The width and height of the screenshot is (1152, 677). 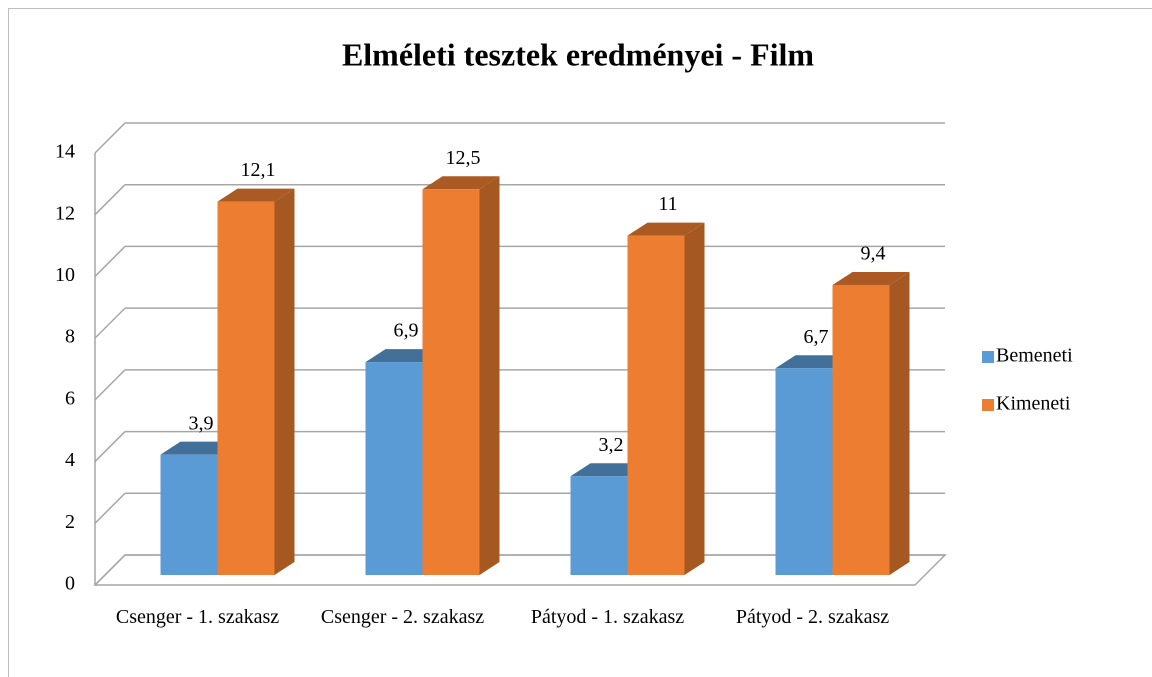 What do you see at coordinates (402, 617) in the screenshot?
I see `x-tick-label: Csenger - 2. szakasz` at bounding box center [402, 617].